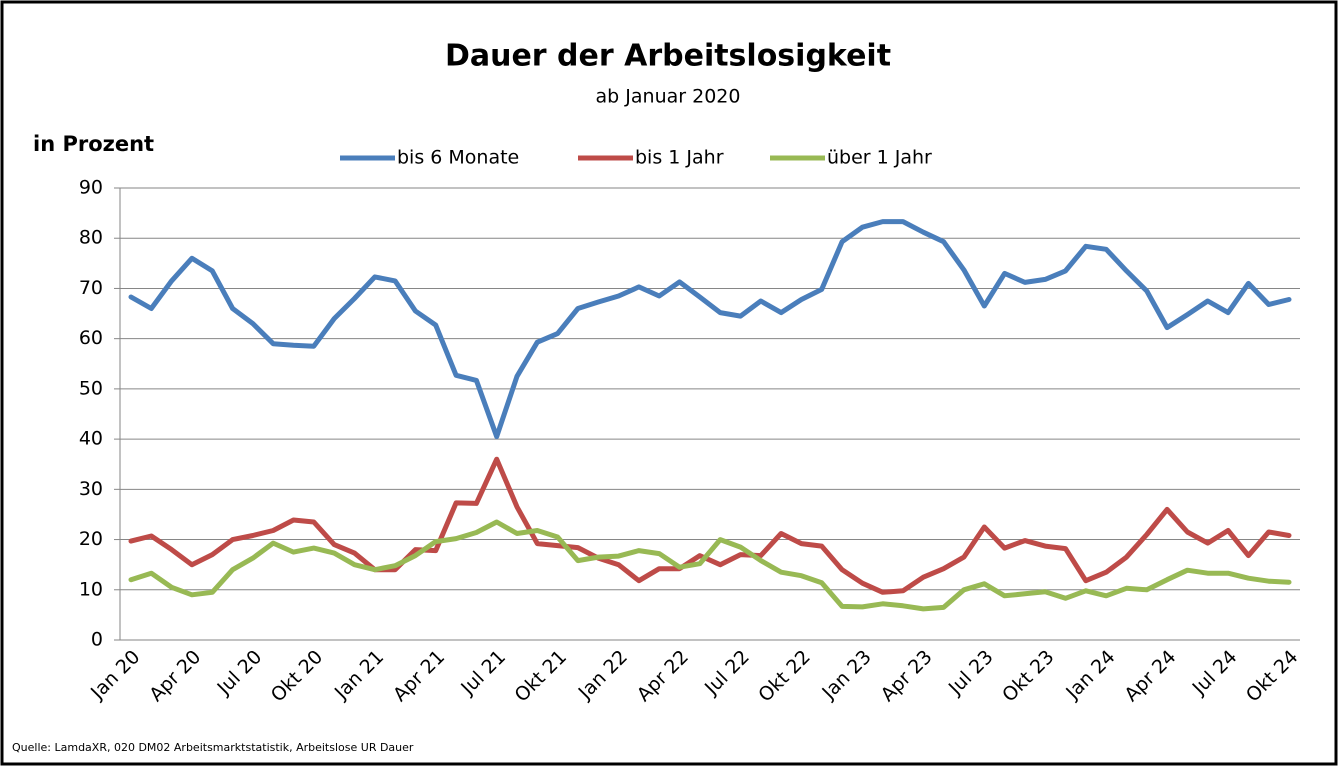 This screenshot has height=766, width=1338. What do you see at coordinates (668, 56) in the screenshot?
I see `chart-title: Dauer der Arbeitslosigkeit` at bounding box center [668, 56].